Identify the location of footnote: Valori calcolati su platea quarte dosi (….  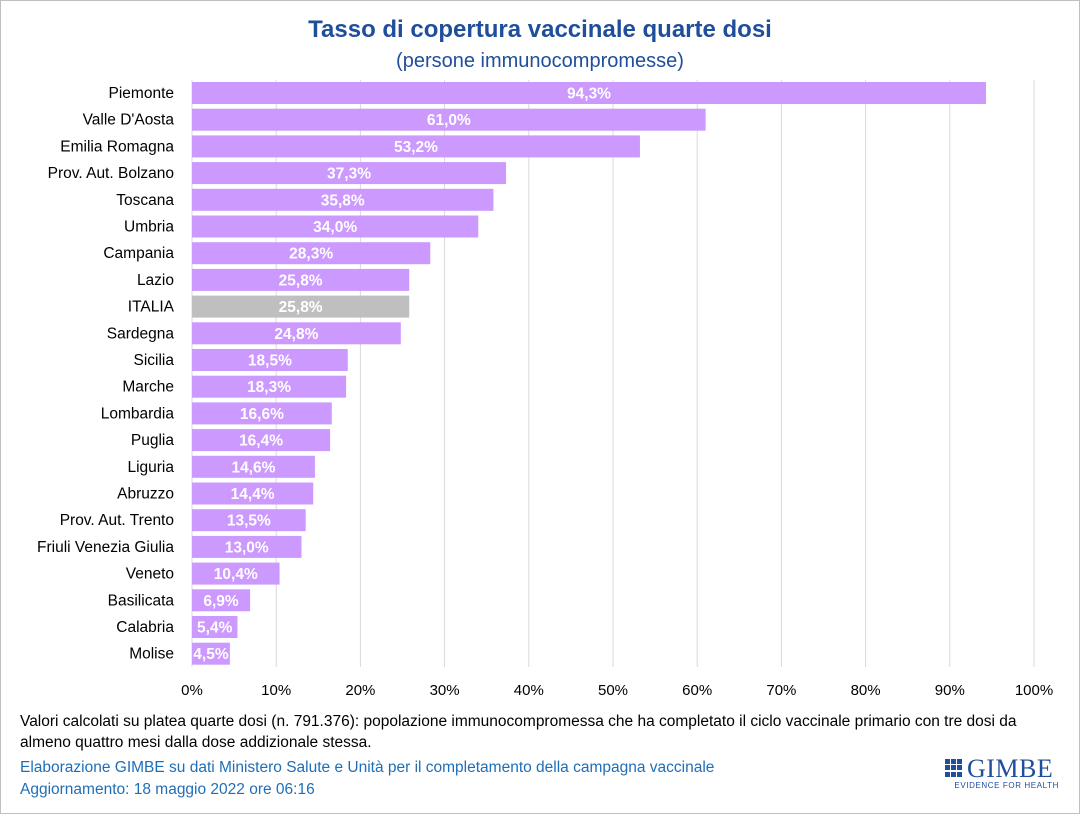
(518, 732).